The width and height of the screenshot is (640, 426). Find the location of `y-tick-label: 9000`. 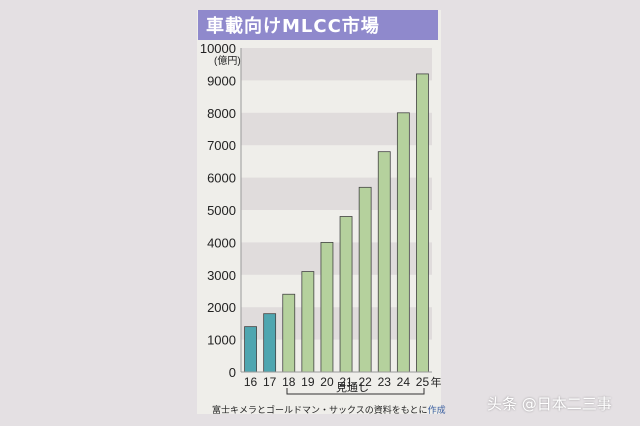

y-tick-label: 9000 is located at coordinates (221, 80).